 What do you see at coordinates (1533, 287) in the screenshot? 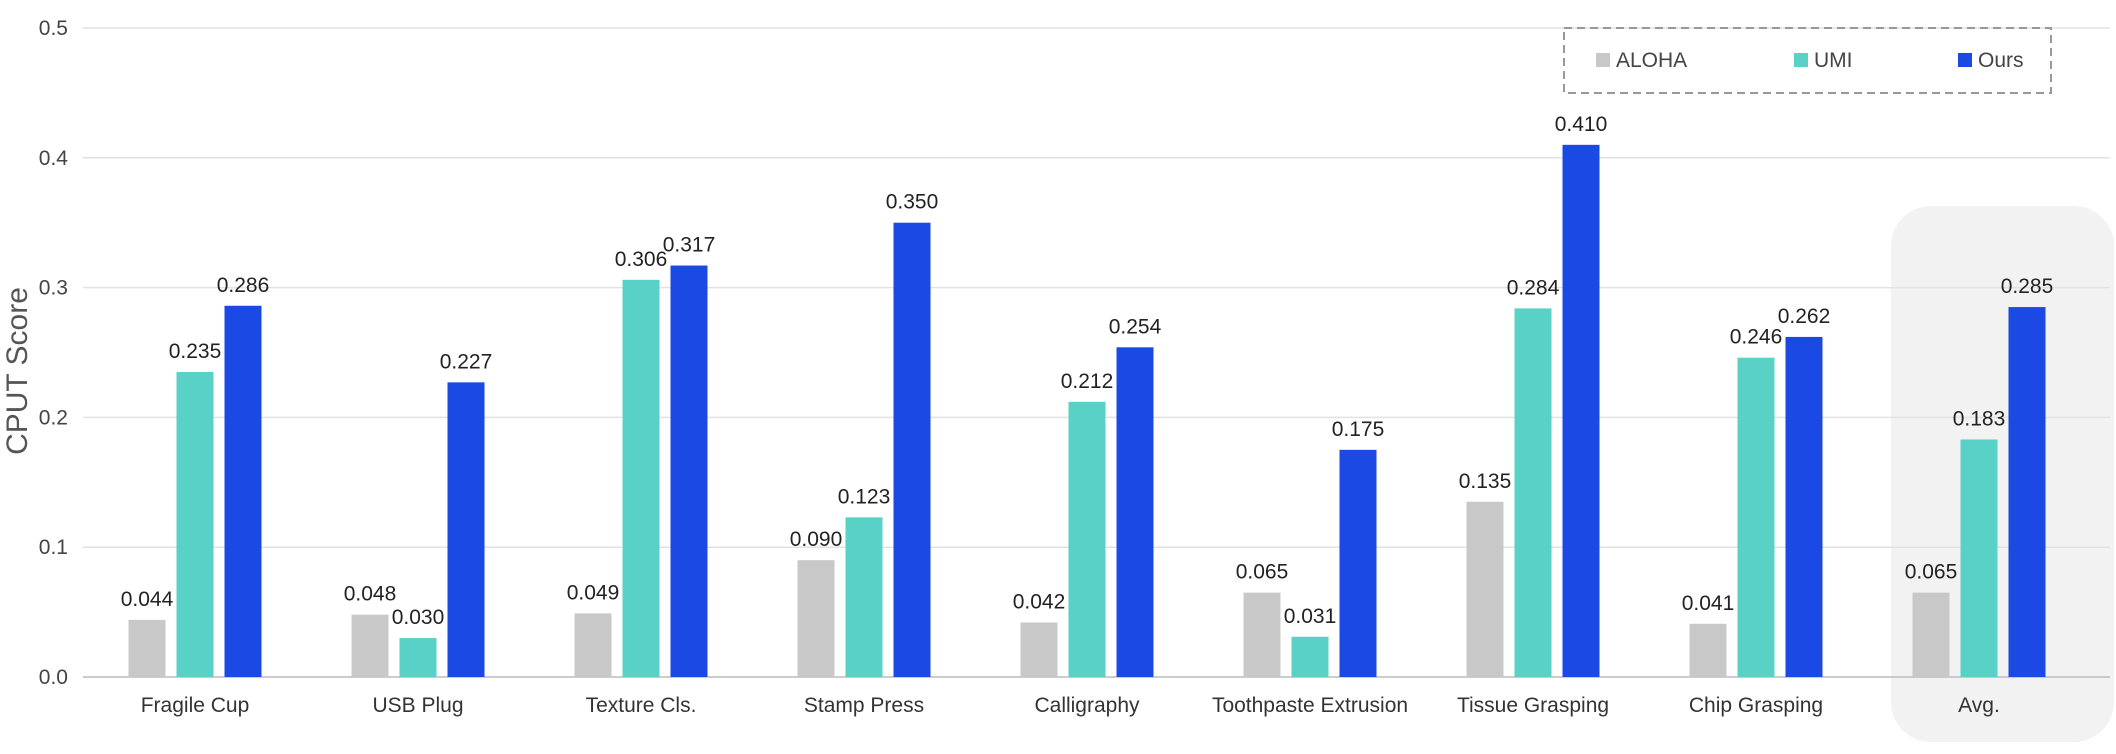
I see `data-label: 0.284` at bounding box center [1533, 287].